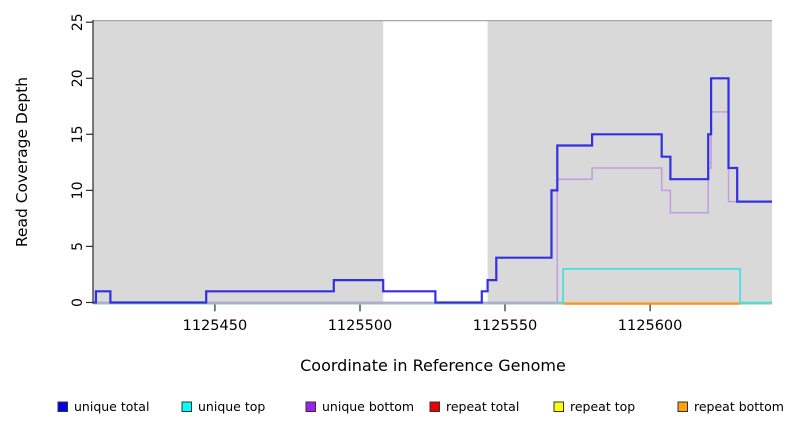 This screenshot has width=792, height=432. Describe the element at coordinates (360, 326) in the screenshot. I see `x-axis-tick-label: 1125500` at that location.